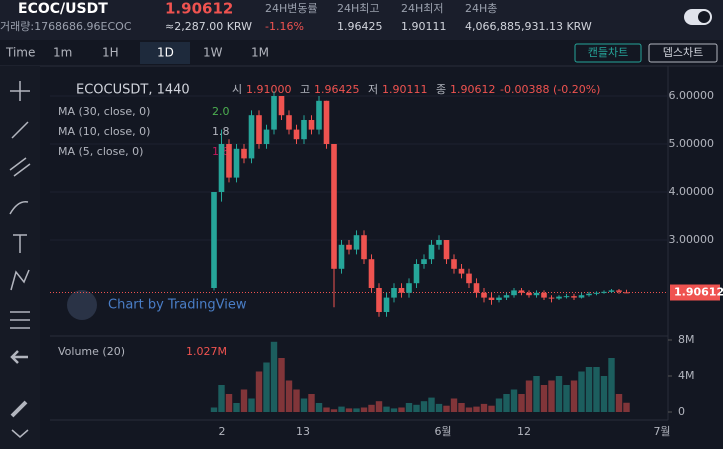  I want to click on fib-tool, so click(20, 320).